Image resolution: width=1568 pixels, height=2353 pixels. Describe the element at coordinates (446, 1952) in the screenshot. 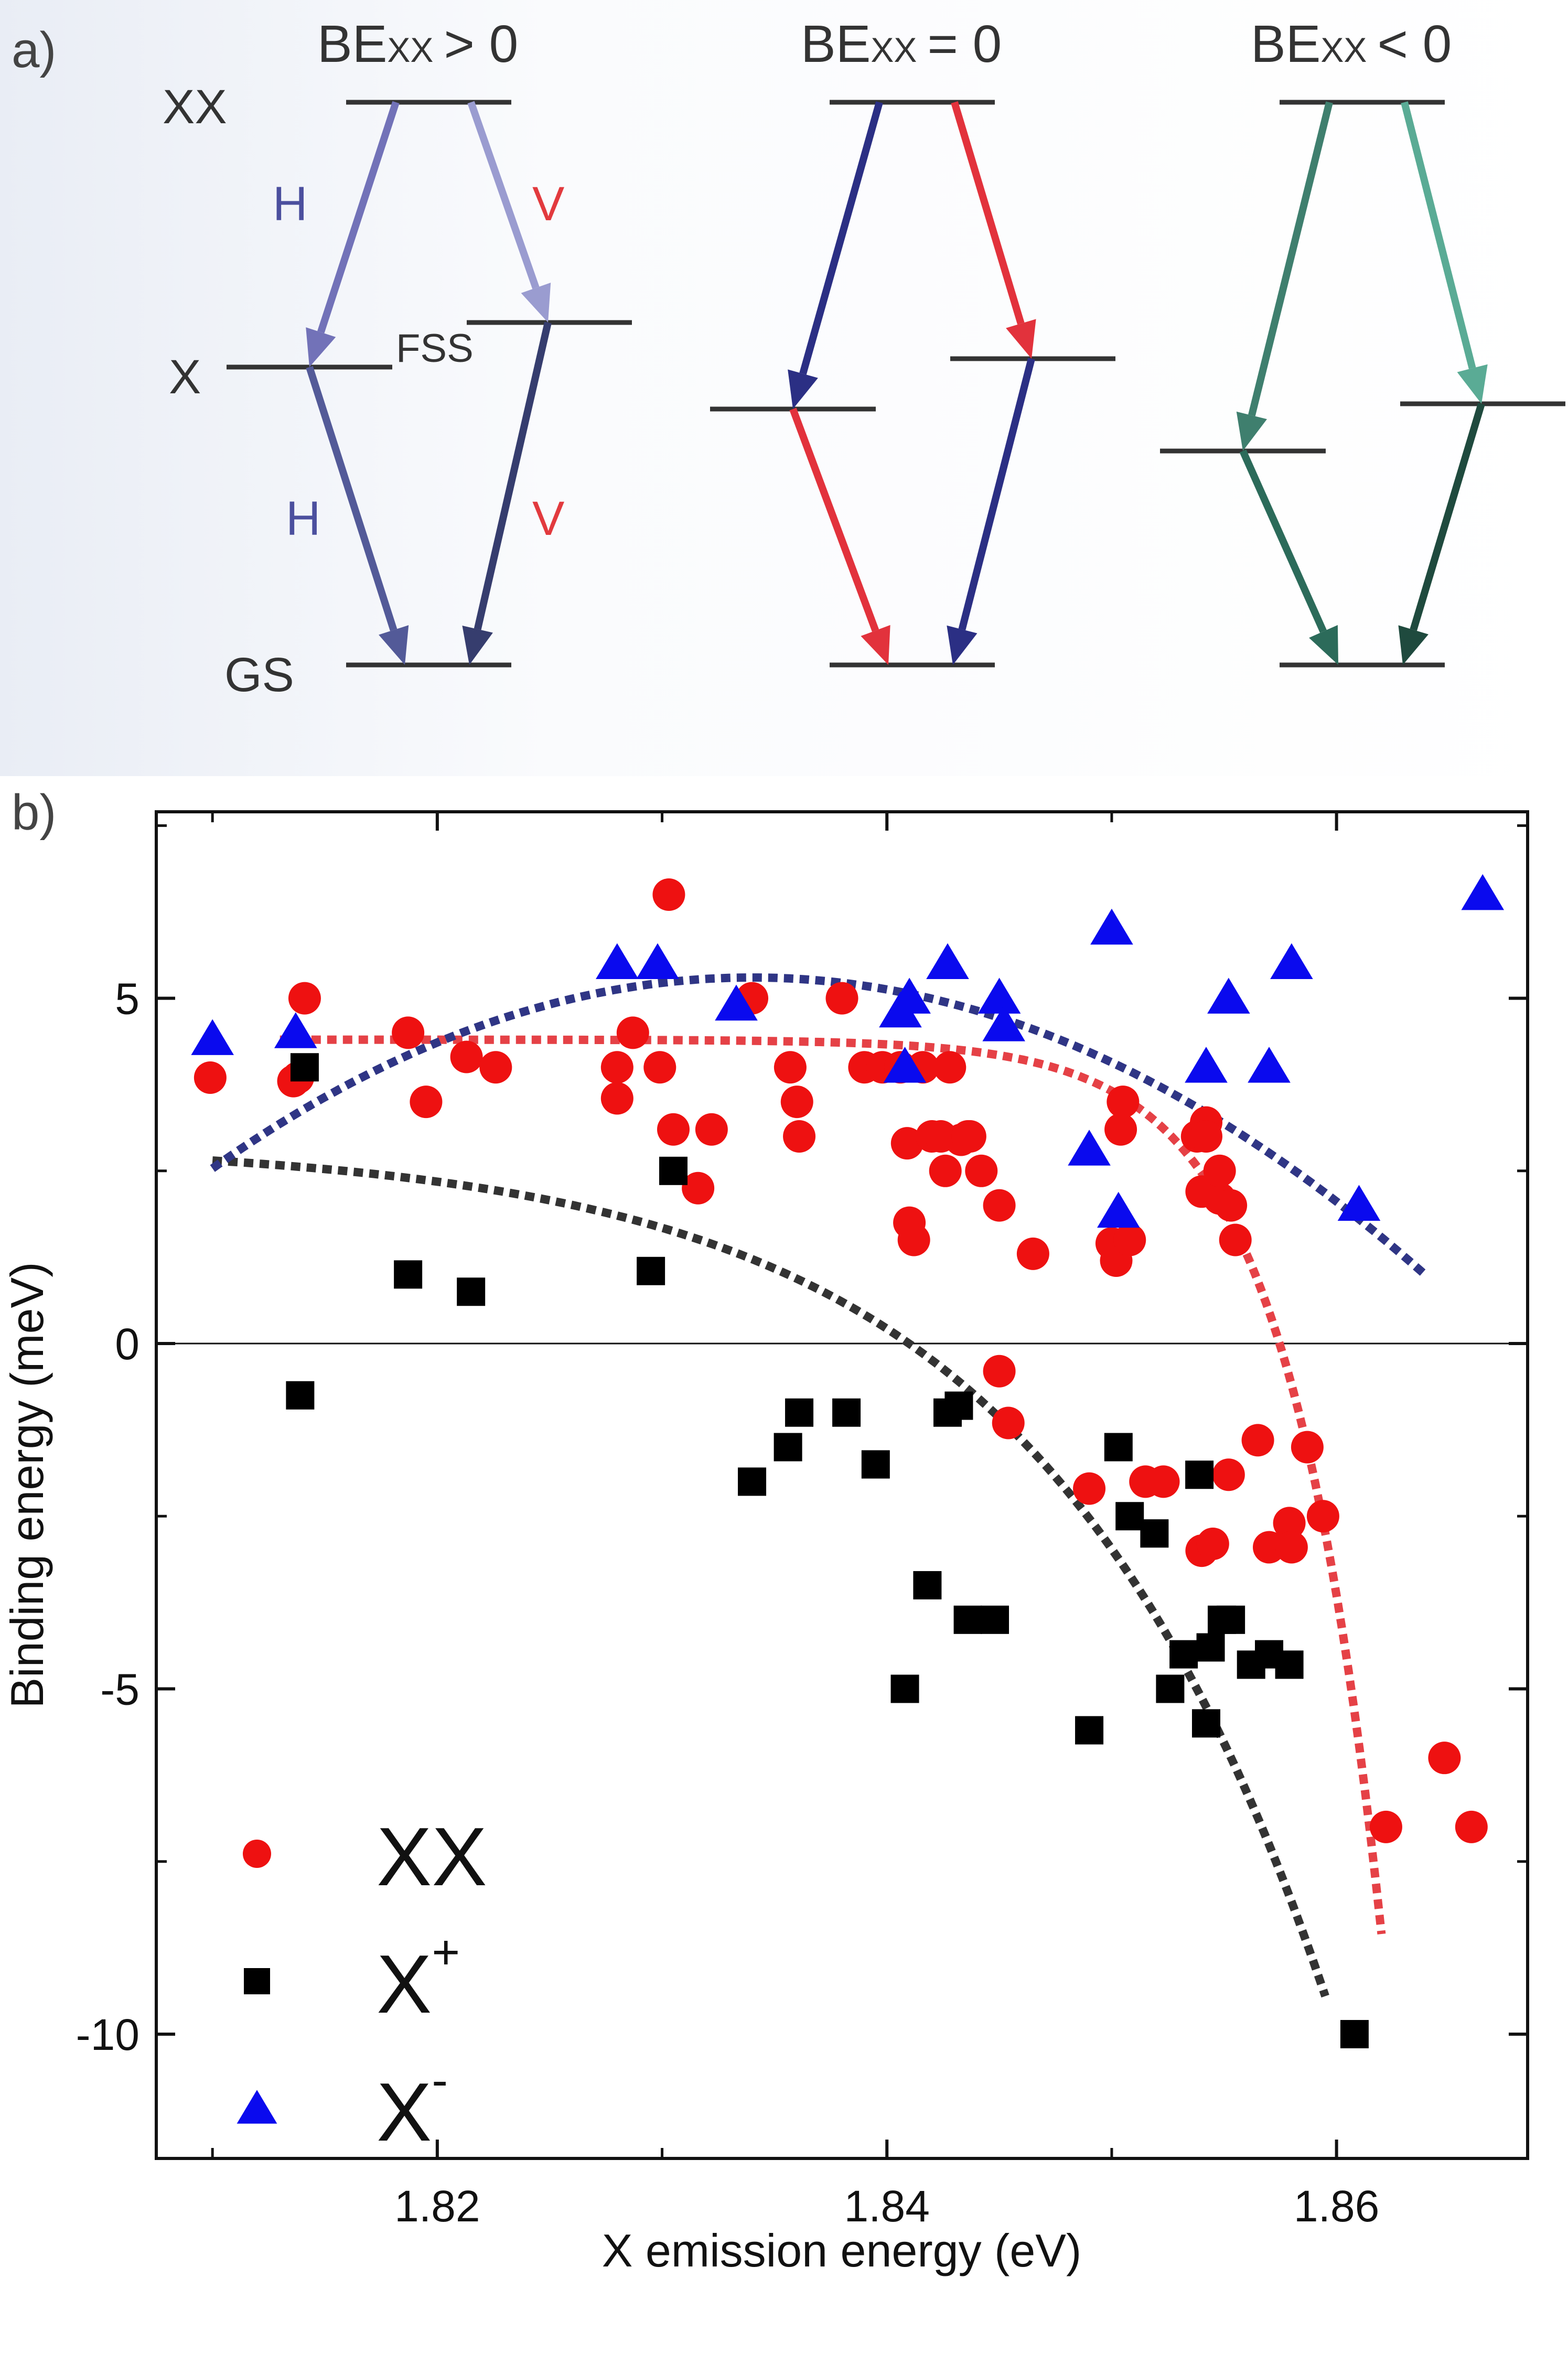

I see `legend-label-superscript: +` at that location.